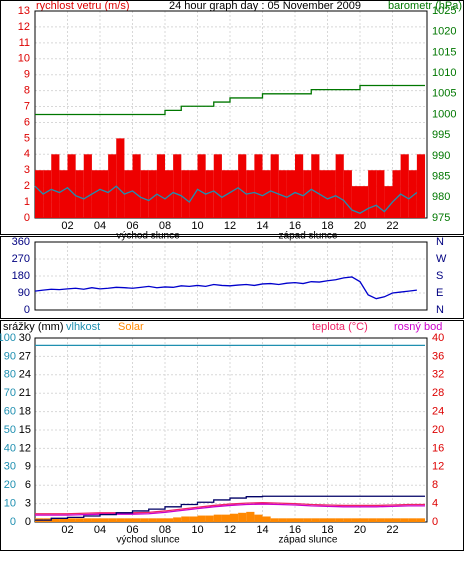  I want to click on y-tick-label: 100, so click(8, 338).